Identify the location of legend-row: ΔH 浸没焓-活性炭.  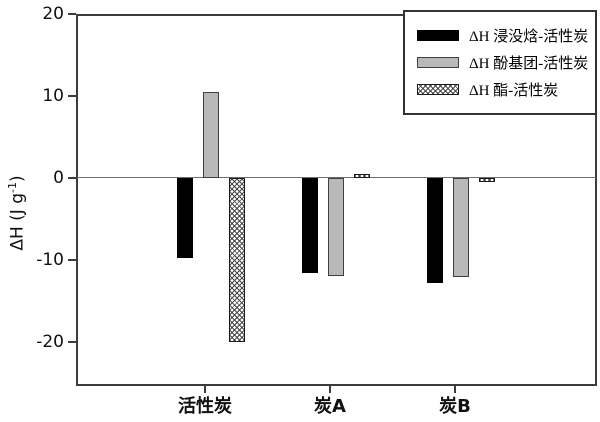
(506, 36).